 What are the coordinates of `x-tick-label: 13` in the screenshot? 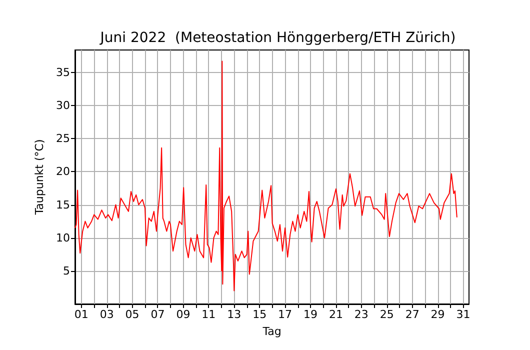 It's located at (234, 314).